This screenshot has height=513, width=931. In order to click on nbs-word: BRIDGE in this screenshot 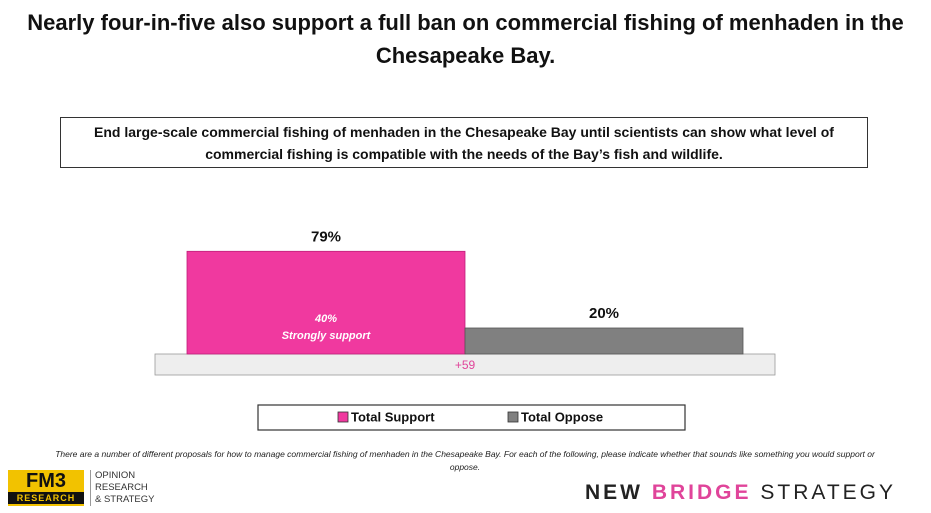, I will do `click(701, 492)`.